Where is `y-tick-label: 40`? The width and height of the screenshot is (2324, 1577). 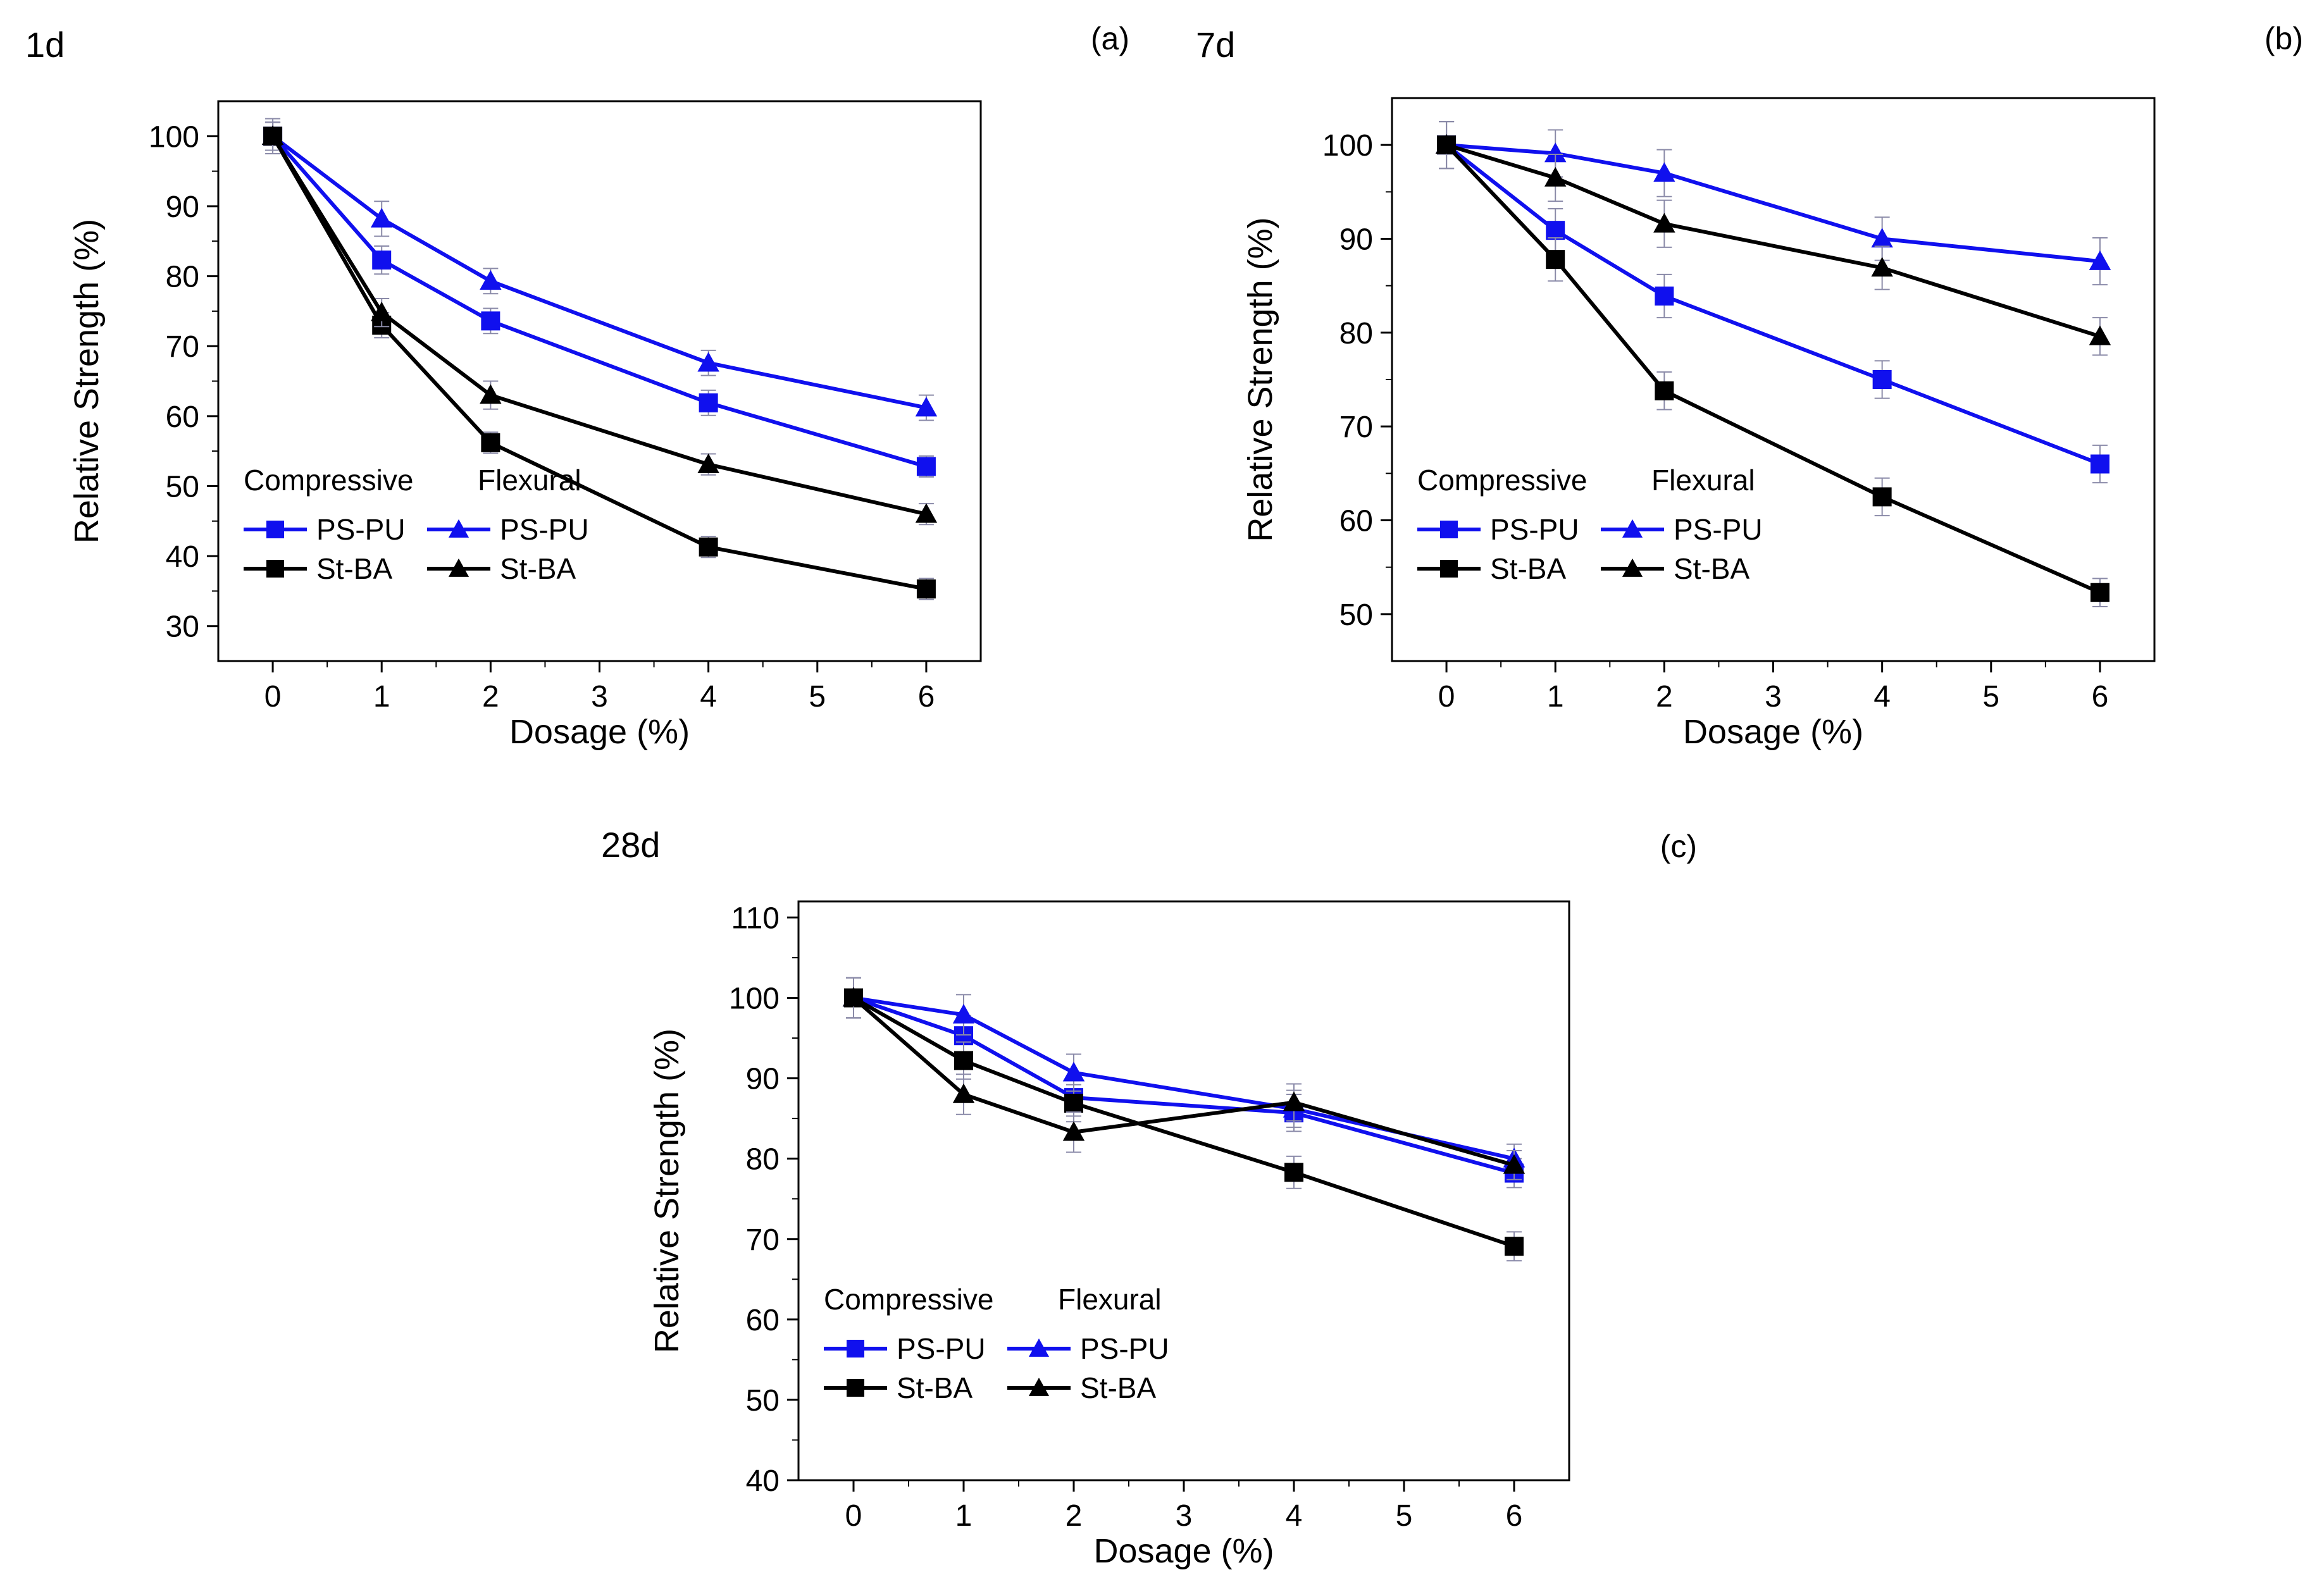
y-tick-label: 40 is located at coordinates (763, 1481).